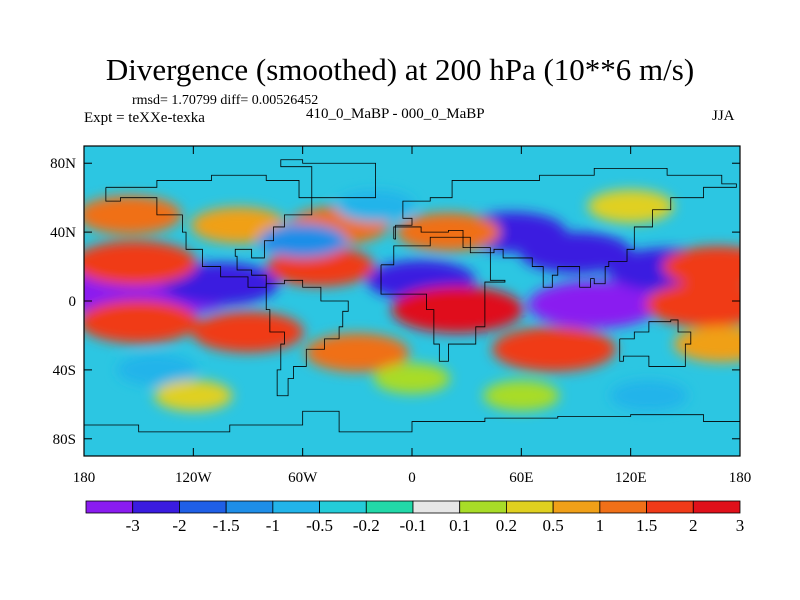 Image resolution: width=800 pixels, height=600 pixels. Describe the element at coordinates (64, 371) in the screenshot. I see `y-tick-label-3: 40S` at that location.